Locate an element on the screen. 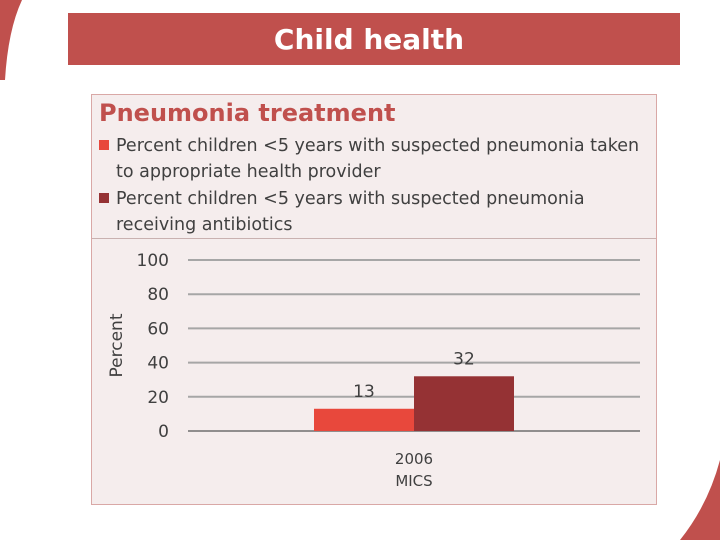  corner-decoration-top-left is located at coordinates (11, 40).